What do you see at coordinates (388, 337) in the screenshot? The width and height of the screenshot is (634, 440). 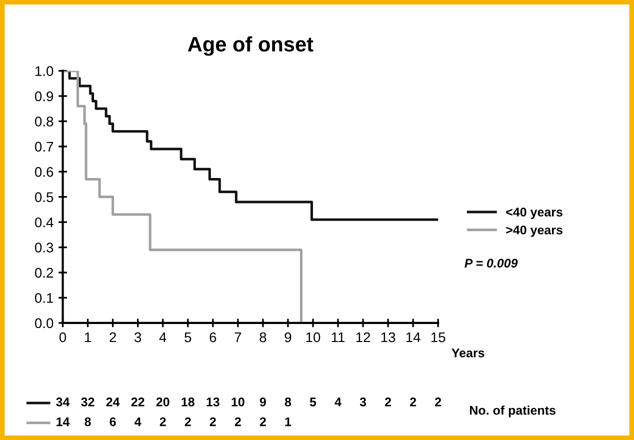 I see `x-tick-label: 13` at bounding box center [388, 337].